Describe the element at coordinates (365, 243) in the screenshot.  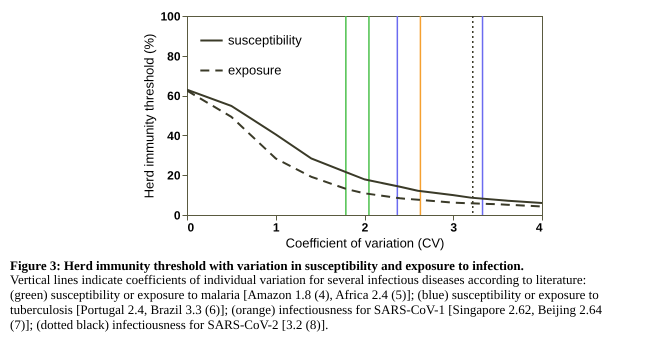
I see `x-axis-title: Coefficient of variation (CV)` at that location.